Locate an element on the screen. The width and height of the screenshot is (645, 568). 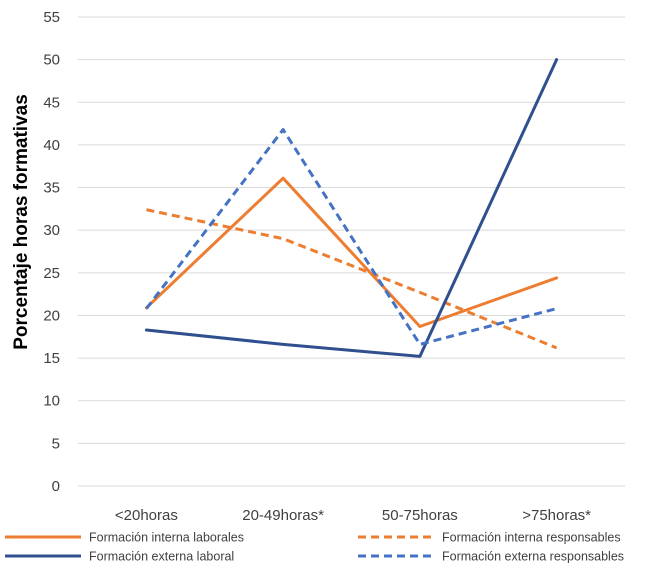
y-axis-ticks: 0 5 10 15 20 25 30 35 40 45 50 55 is located at coordinates (51, 252).